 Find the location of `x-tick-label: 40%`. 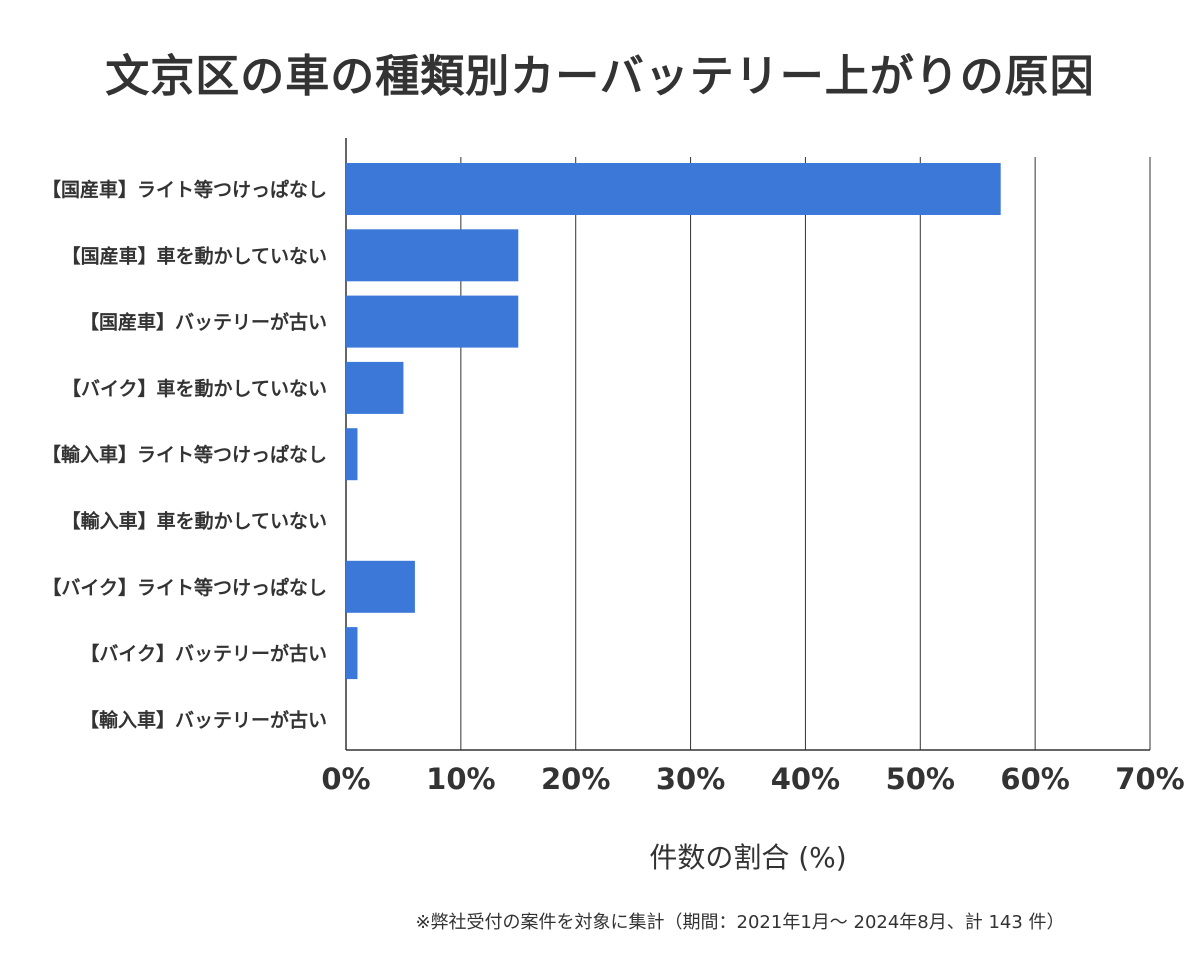

x-tick-label: 40% is located at coordinates (805, 779).